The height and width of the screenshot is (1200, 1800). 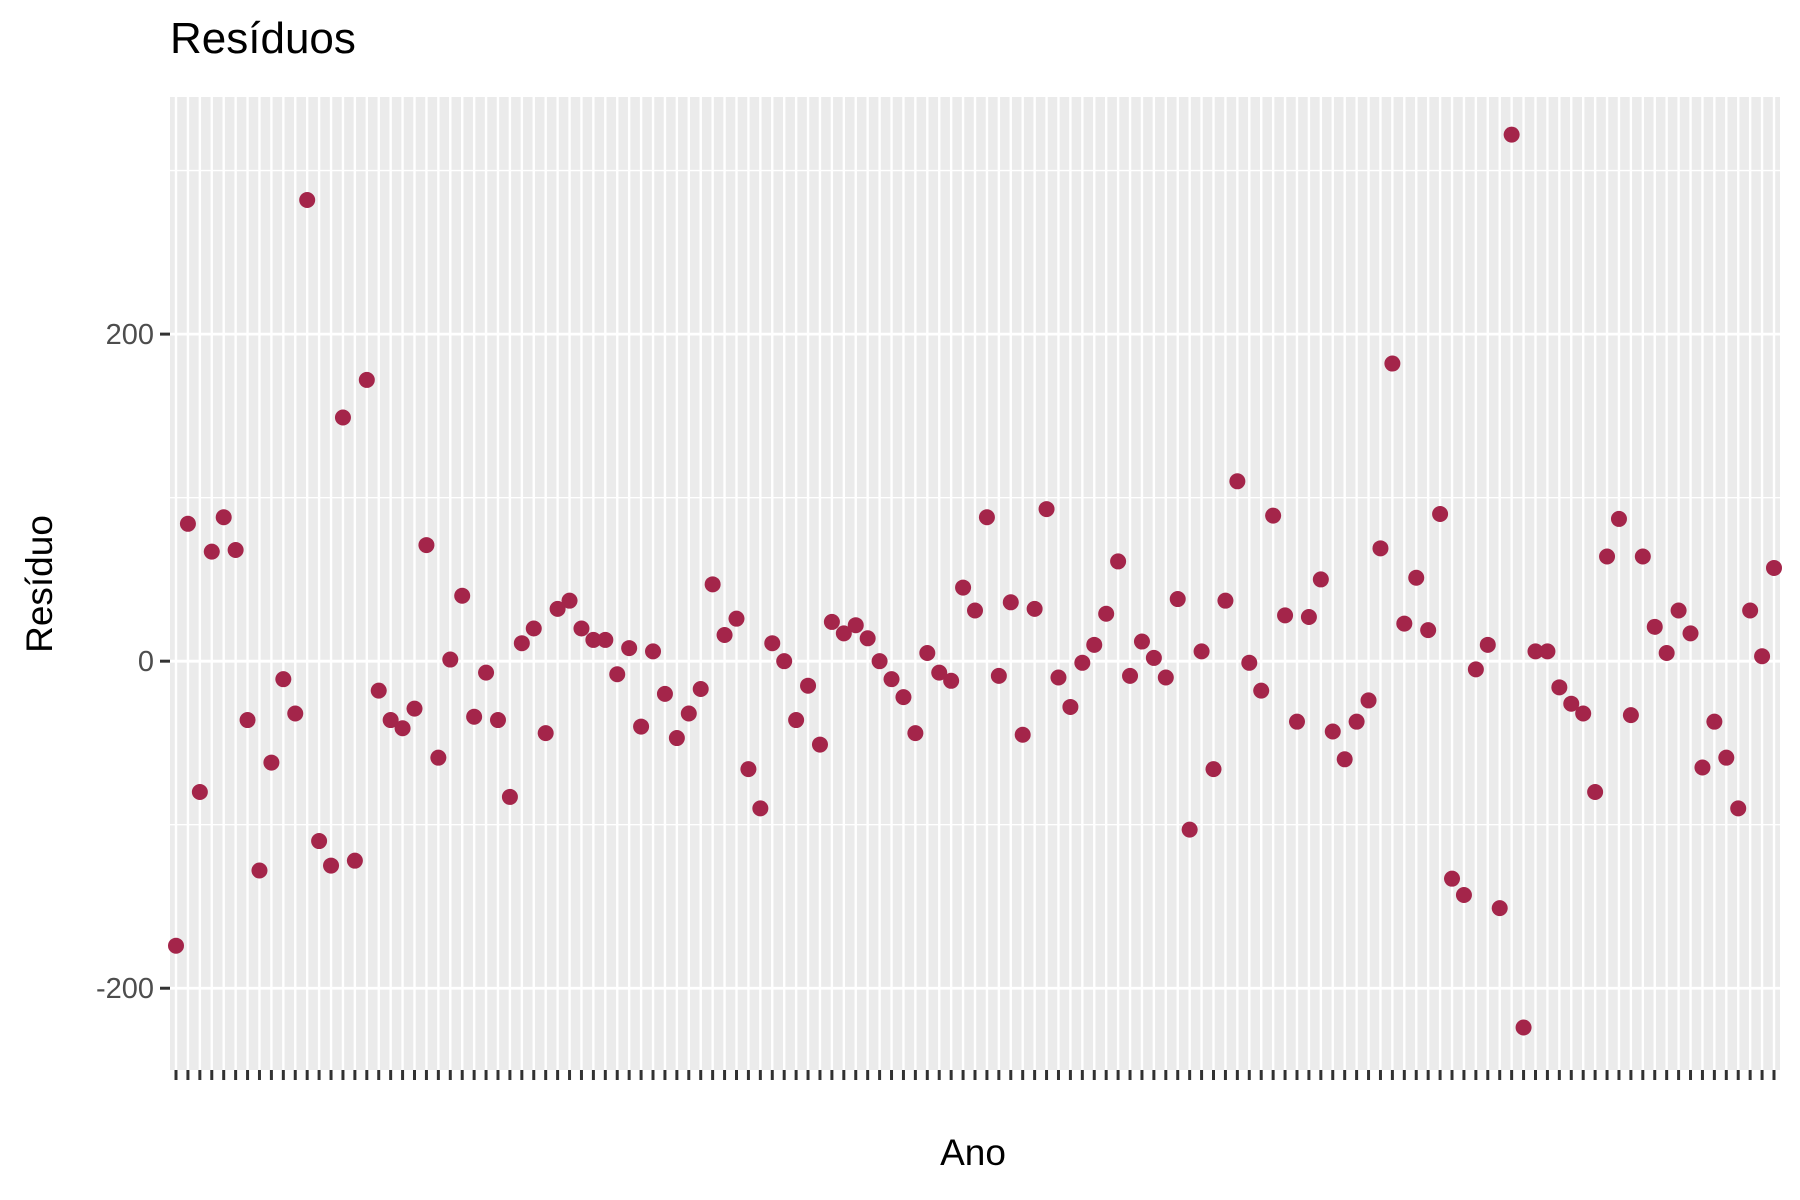 What do you see at coordinates (975, 1075) in the screenshot?
I see `x-axis` at bounding box center [975, 1075].